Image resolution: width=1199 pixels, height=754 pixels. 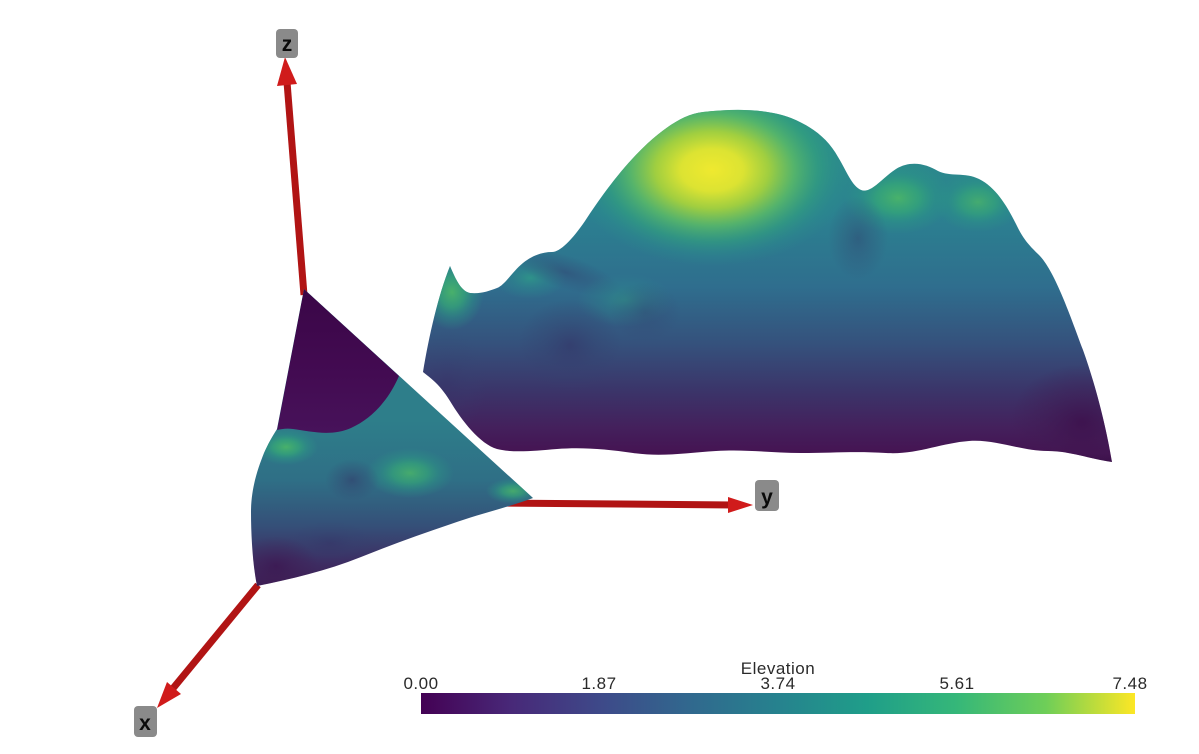 I want to click on low-plateau-patch, so click(x=338, y=361).